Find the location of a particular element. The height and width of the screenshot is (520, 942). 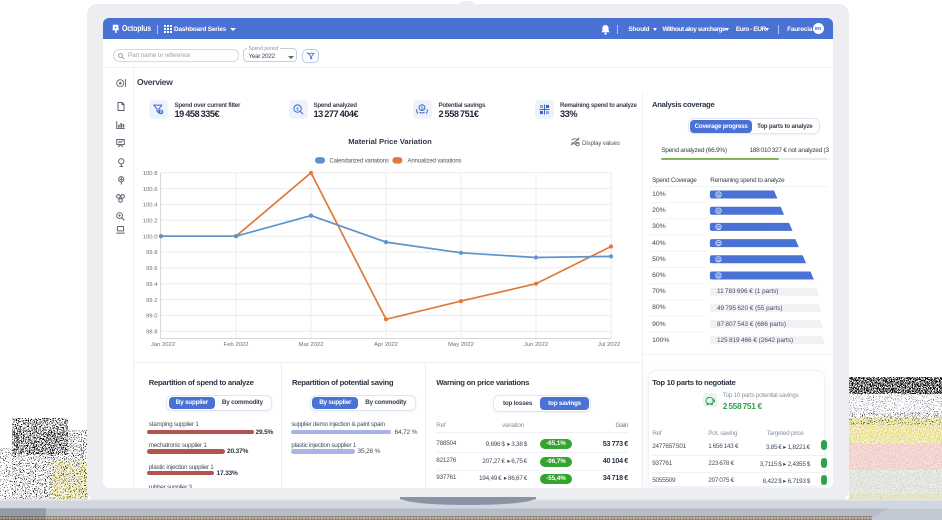

svg-text: 99.4 is located at coordinates (152, 285).